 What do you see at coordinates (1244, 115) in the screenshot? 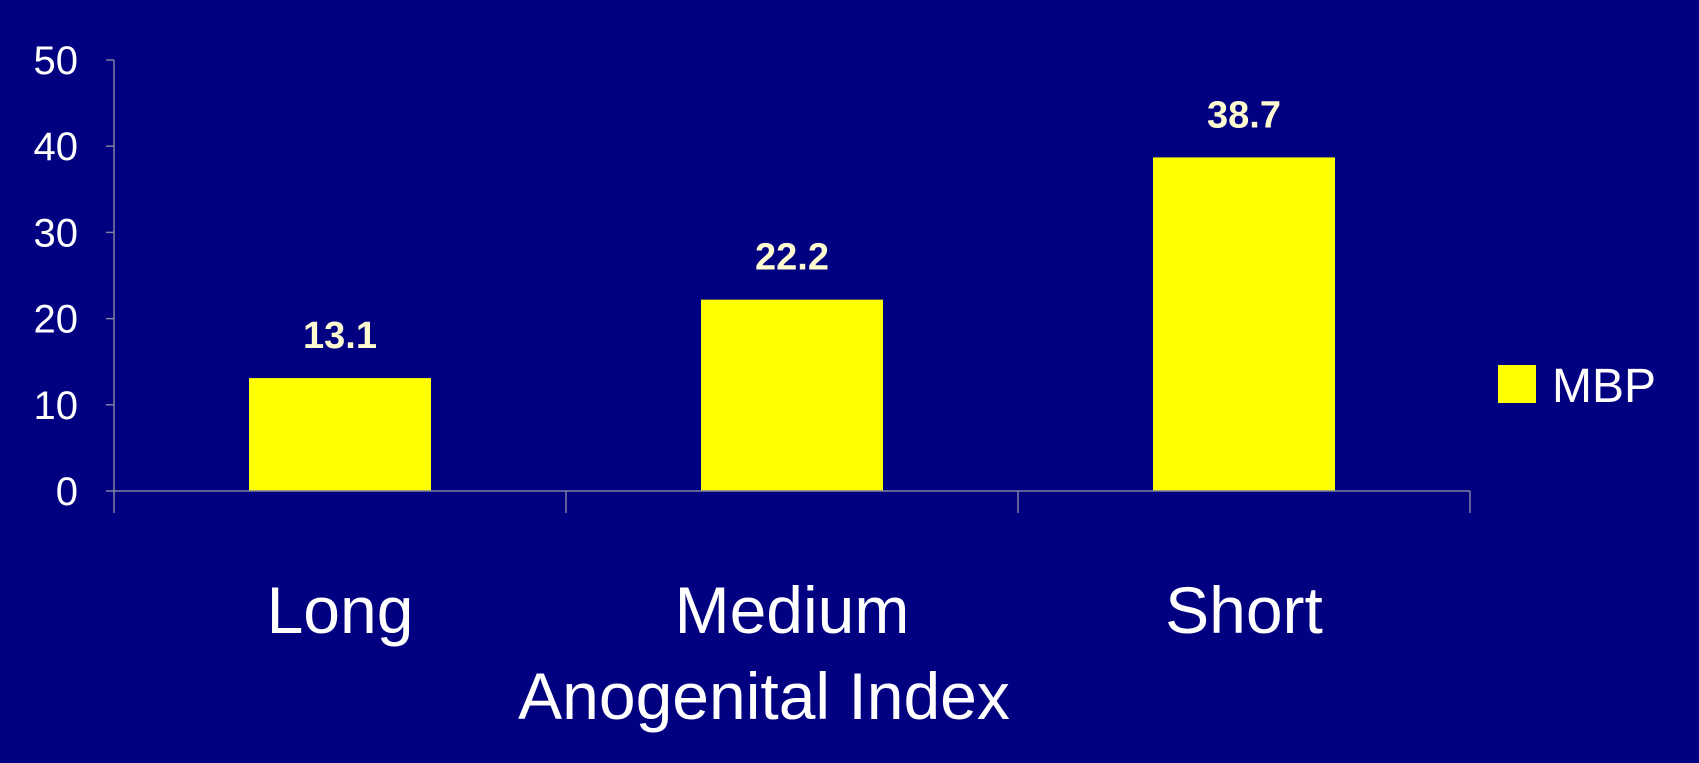
I see `data-label-short: 38.7` at bounding box center [1244, 115].